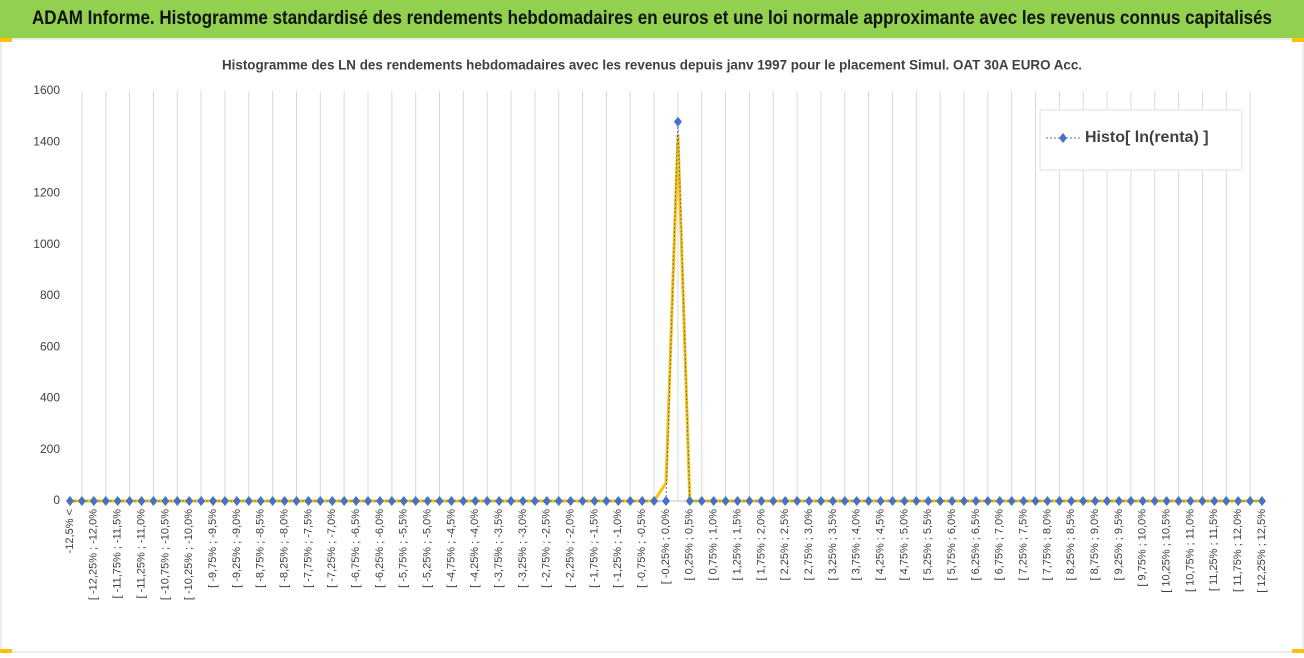  What do you see at coordinates (70, 531) in the screenshot?
I see `x-tick-label: -12,5% <` at bounding box center [70, 531].